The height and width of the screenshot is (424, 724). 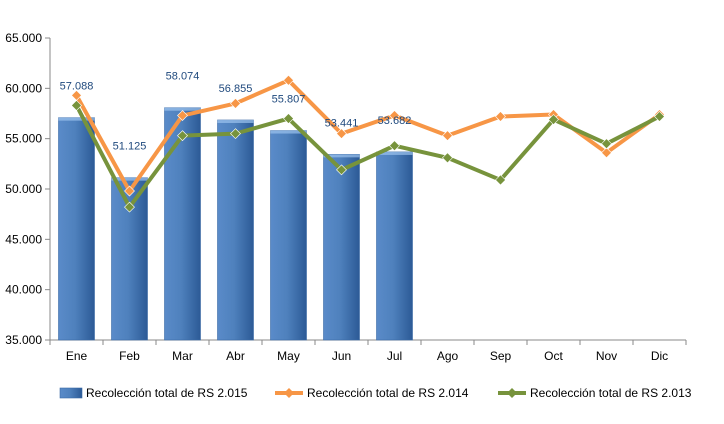 I want to click on y-tick-label: 60.000, so click(x=23, y=88).